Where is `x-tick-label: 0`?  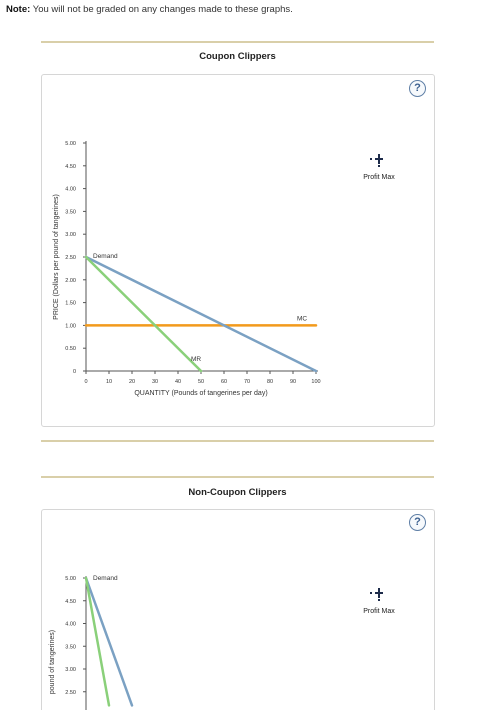
x-tick-label: 0 is located at coordinates (85, 382).